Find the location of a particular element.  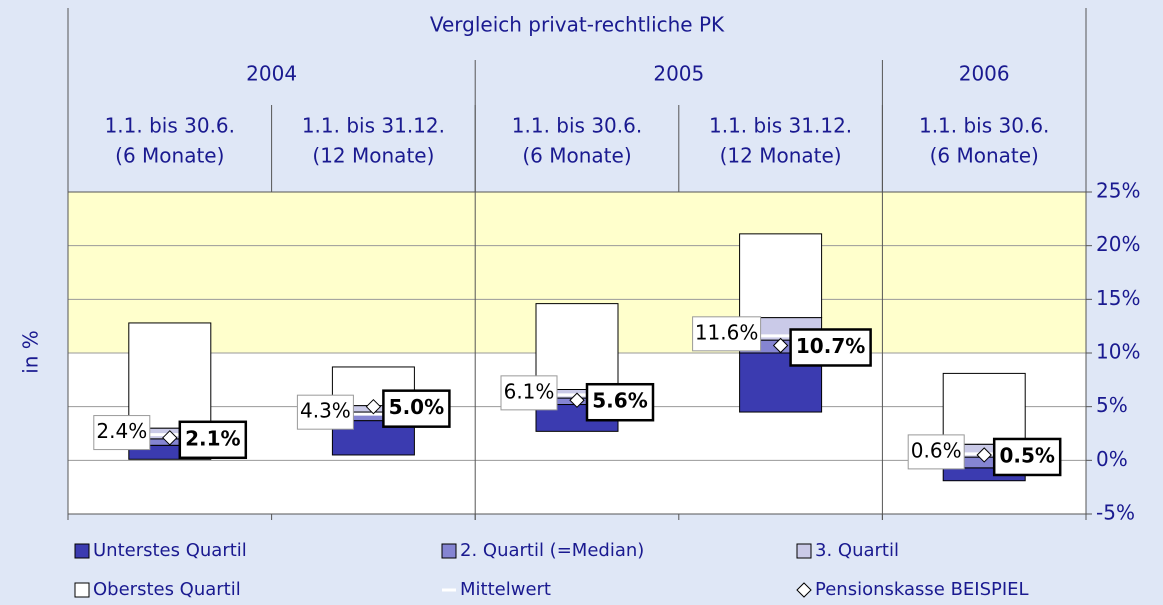

pk-label: 5.0% is located at coordinates (416, 407).